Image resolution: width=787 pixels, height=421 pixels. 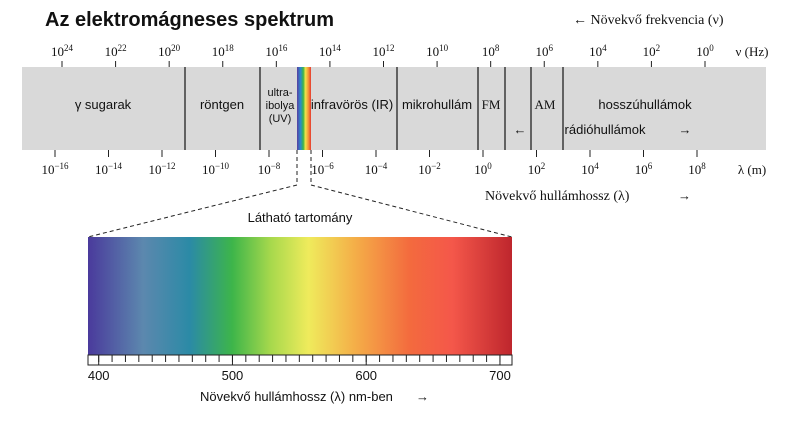 What do you see at coordinates (545, 104) in the screenshot?
I see `band-label: AM` at bounding box center [545, 104].